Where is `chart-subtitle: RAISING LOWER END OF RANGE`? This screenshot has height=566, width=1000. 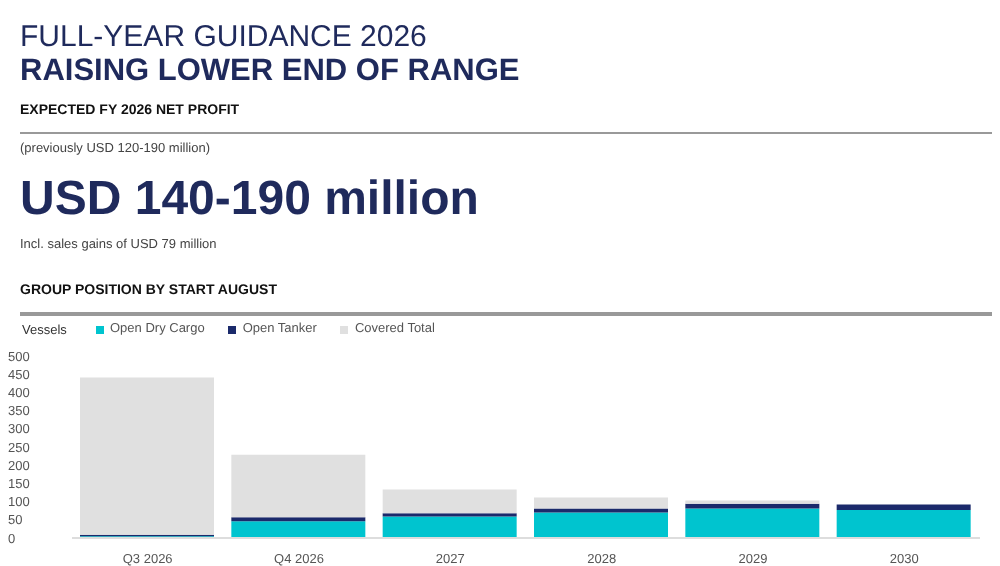 chart-subtitle: RAISING LOWER END OF RANGE is located at coordinates (270, 72).